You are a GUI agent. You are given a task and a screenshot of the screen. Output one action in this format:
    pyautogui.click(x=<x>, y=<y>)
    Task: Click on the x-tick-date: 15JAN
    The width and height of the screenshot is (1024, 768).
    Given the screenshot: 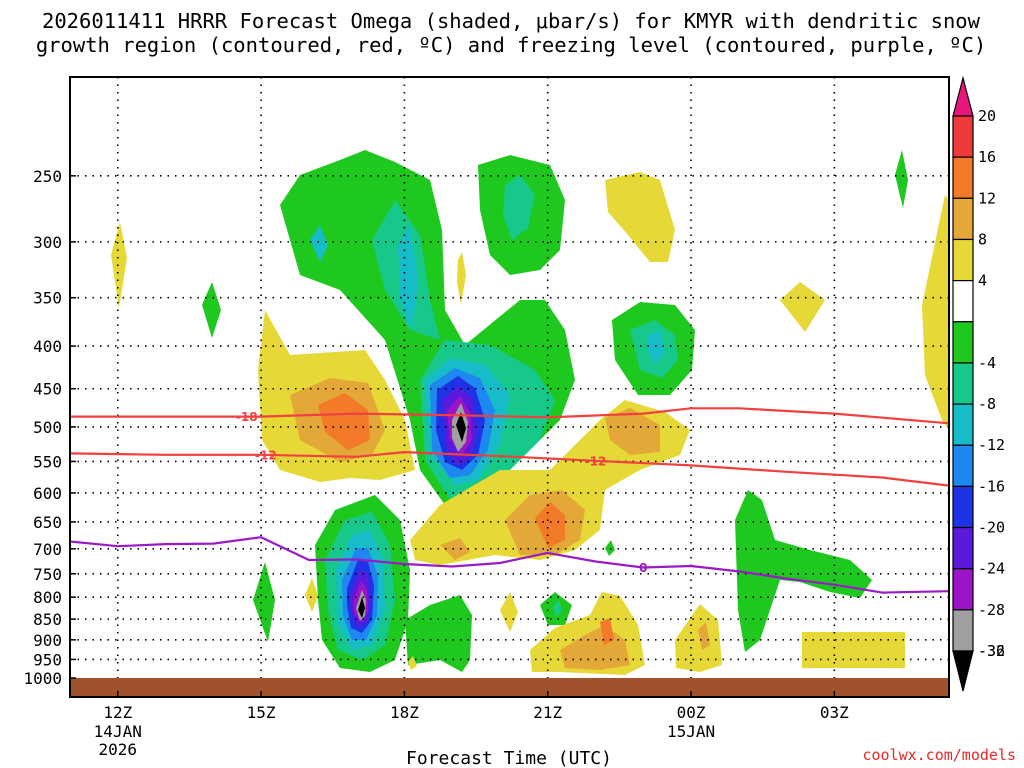 What is the action you would take?
    pyautogui.click(x=691, y=731)
    